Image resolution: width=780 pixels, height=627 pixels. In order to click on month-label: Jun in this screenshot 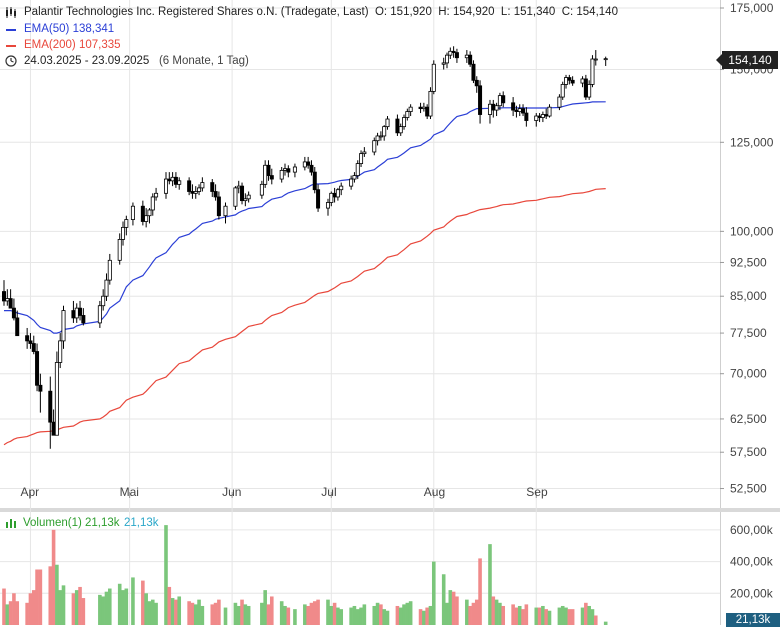, I will do `click(231, 492)`.